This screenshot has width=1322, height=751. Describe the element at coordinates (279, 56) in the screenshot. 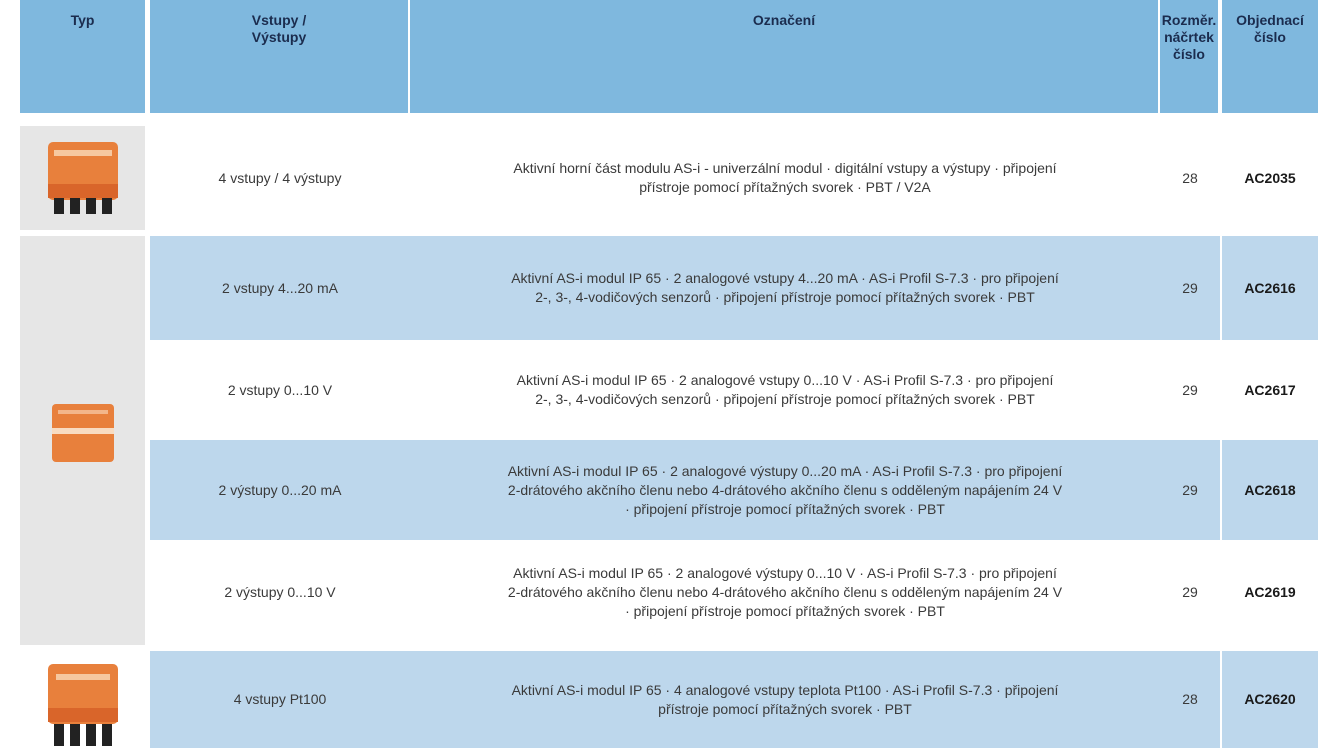

I see `column-header: Vstupy / Výstupy` at that location.